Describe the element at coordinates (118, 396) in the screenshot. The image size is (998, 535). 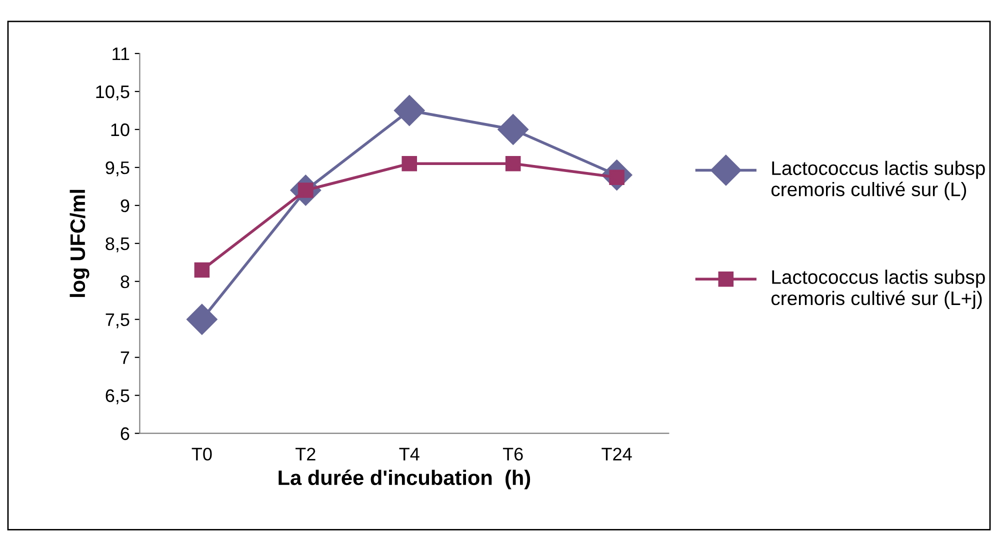
I see `y-tick-label: 6,5` at that location.